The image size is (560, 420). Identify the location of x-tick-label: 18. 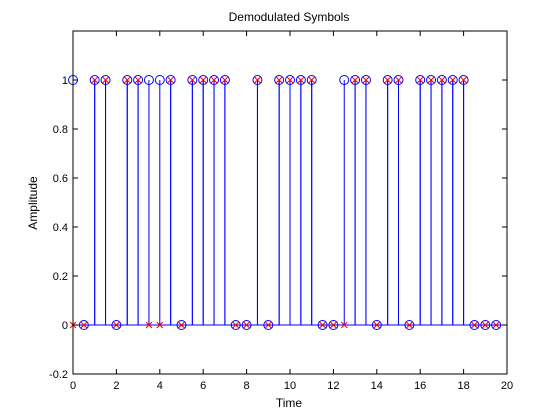
(463, 386).